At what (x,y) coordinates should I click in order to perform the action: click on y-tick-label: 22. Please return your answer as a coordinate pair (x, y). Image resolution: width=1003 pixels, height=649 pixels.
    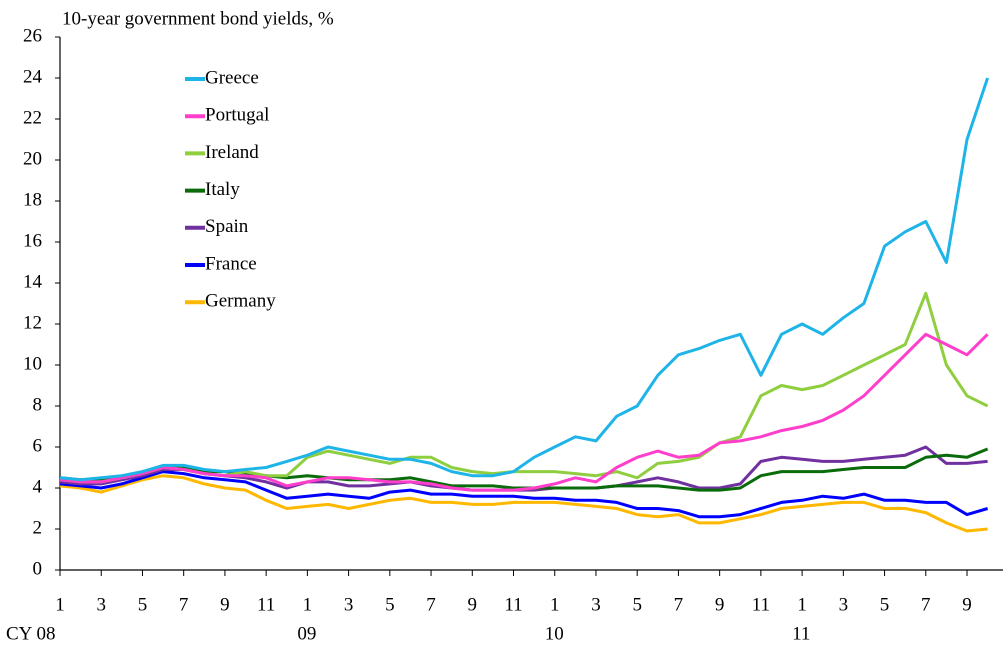
    Looking at the image, I should click on (32, 117).